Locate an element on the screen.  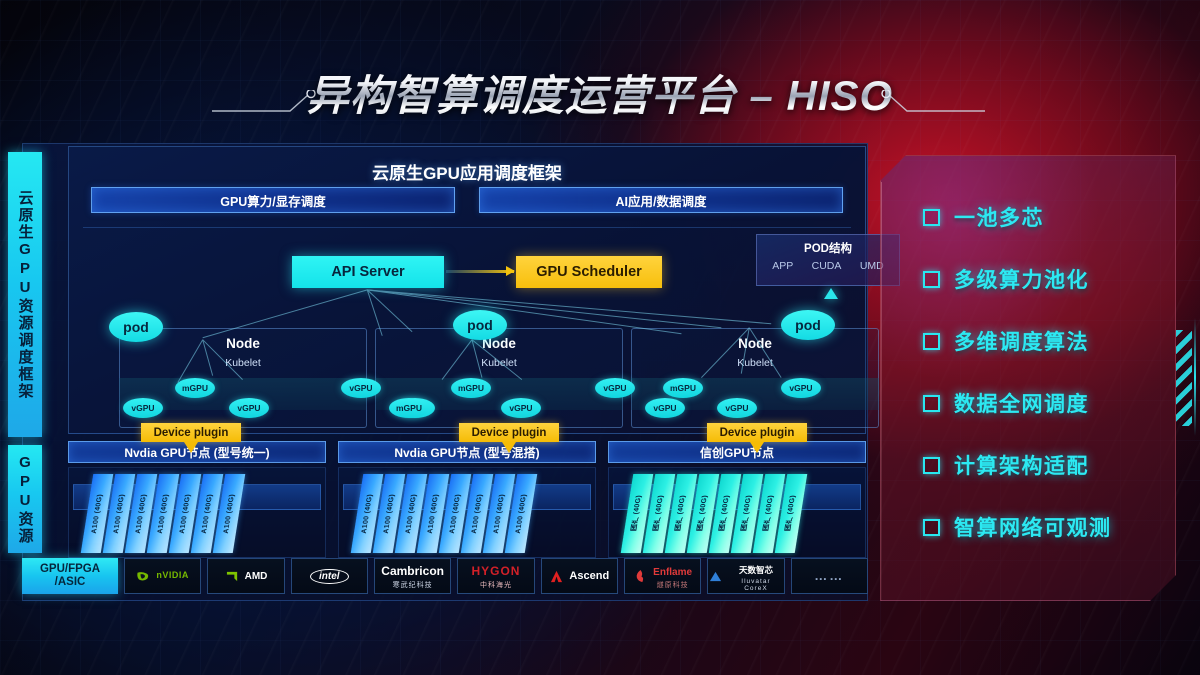
gpu-ellipse-1-vgpu-b: vGPU is located at coordinates (249, 408).